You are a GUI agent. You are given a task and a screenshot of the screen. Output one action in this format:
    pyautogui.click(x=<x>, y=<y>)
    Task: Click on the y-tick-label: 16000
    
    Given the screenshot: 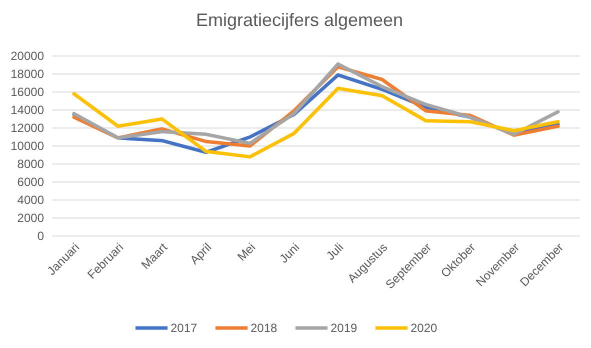 What is the action you would take?
    pyautogui.click(x=27, y=92)
    